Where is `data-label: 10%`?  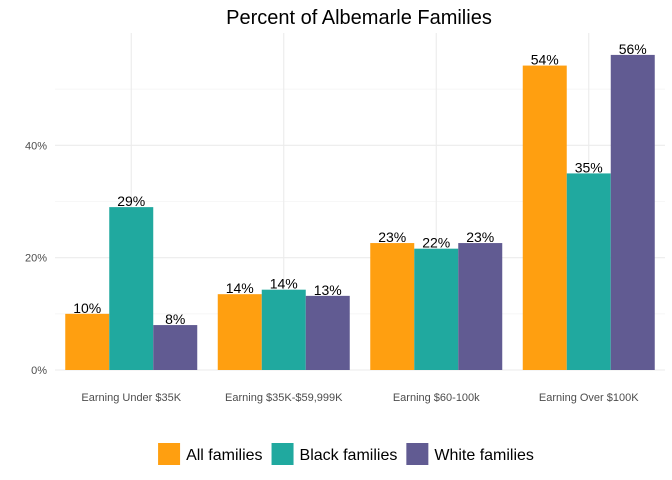 data-label: 10% is located at coordinates (87, 308).